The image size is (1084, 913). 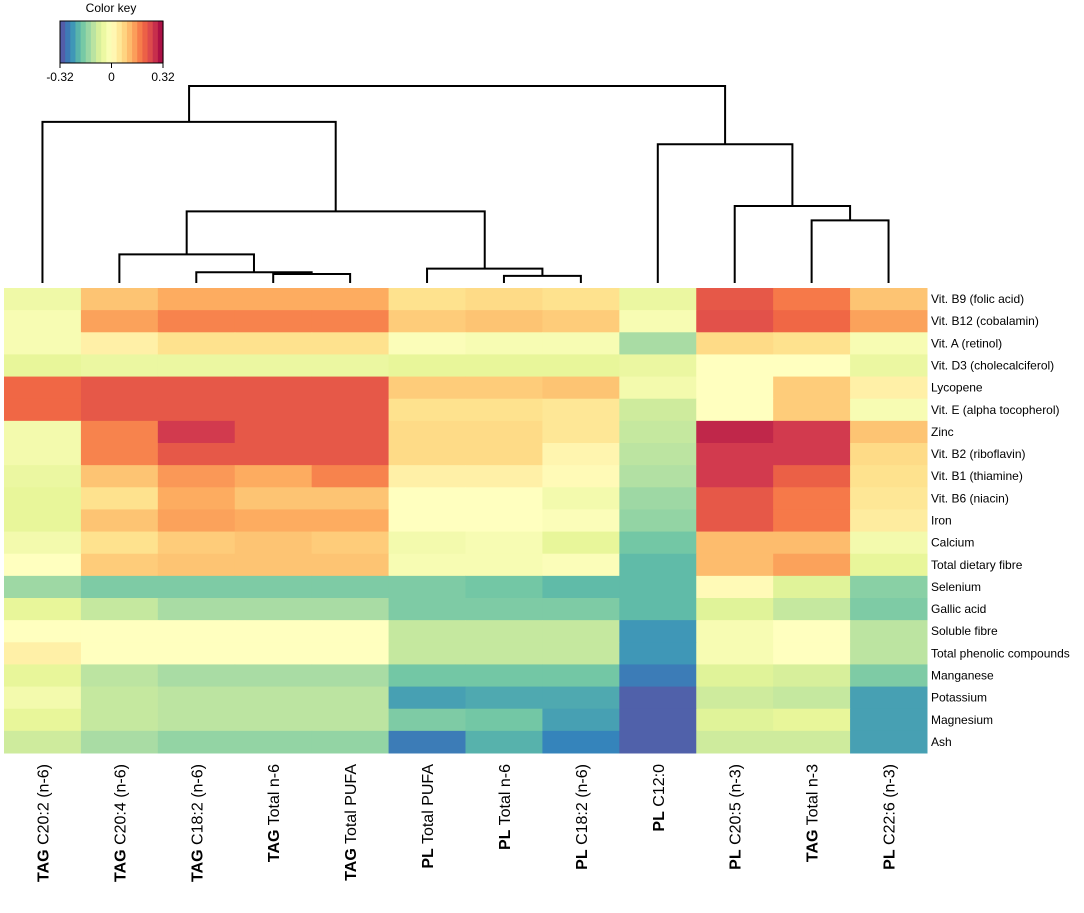 What do you see at coordinates (351, 864) in the screenshot?
I see `column-label-prefix: TAG` at bounding box center [351, 864].